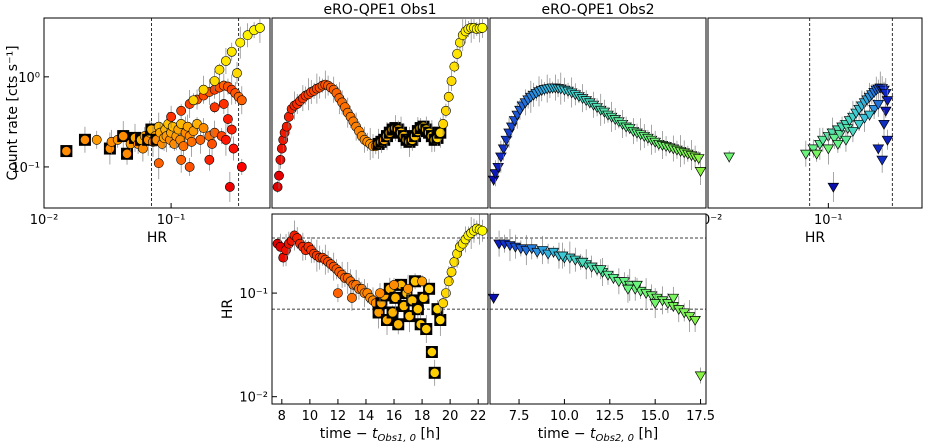  Describe the element at coordinates (44, 220) in the screenshot. I see `x-tick-label: 10⁻²` at that location.